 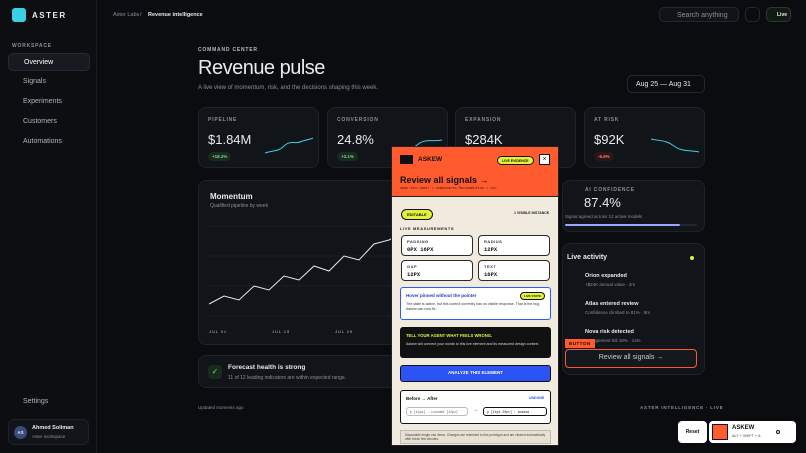 What do you see at coordinates (230, 139) in the screenshot?
I see `kpi-value: $1.84M` at bounding box center [230, 139].